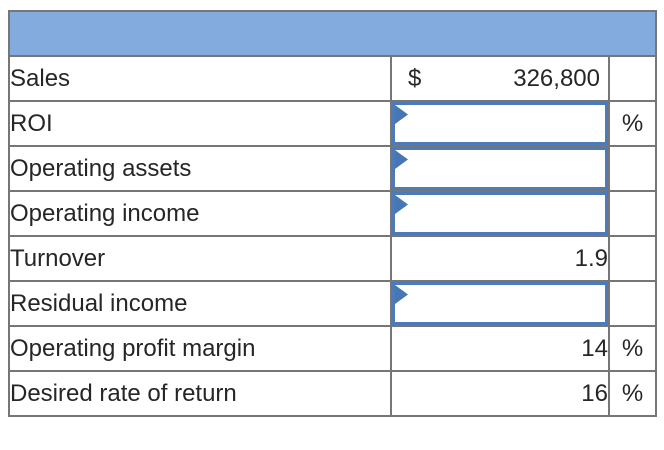 This screenshot has height=450, width=664. Describe the element at coordinates (632, 78) in the screenshot. I see `sales-suffix-cell` at that location.